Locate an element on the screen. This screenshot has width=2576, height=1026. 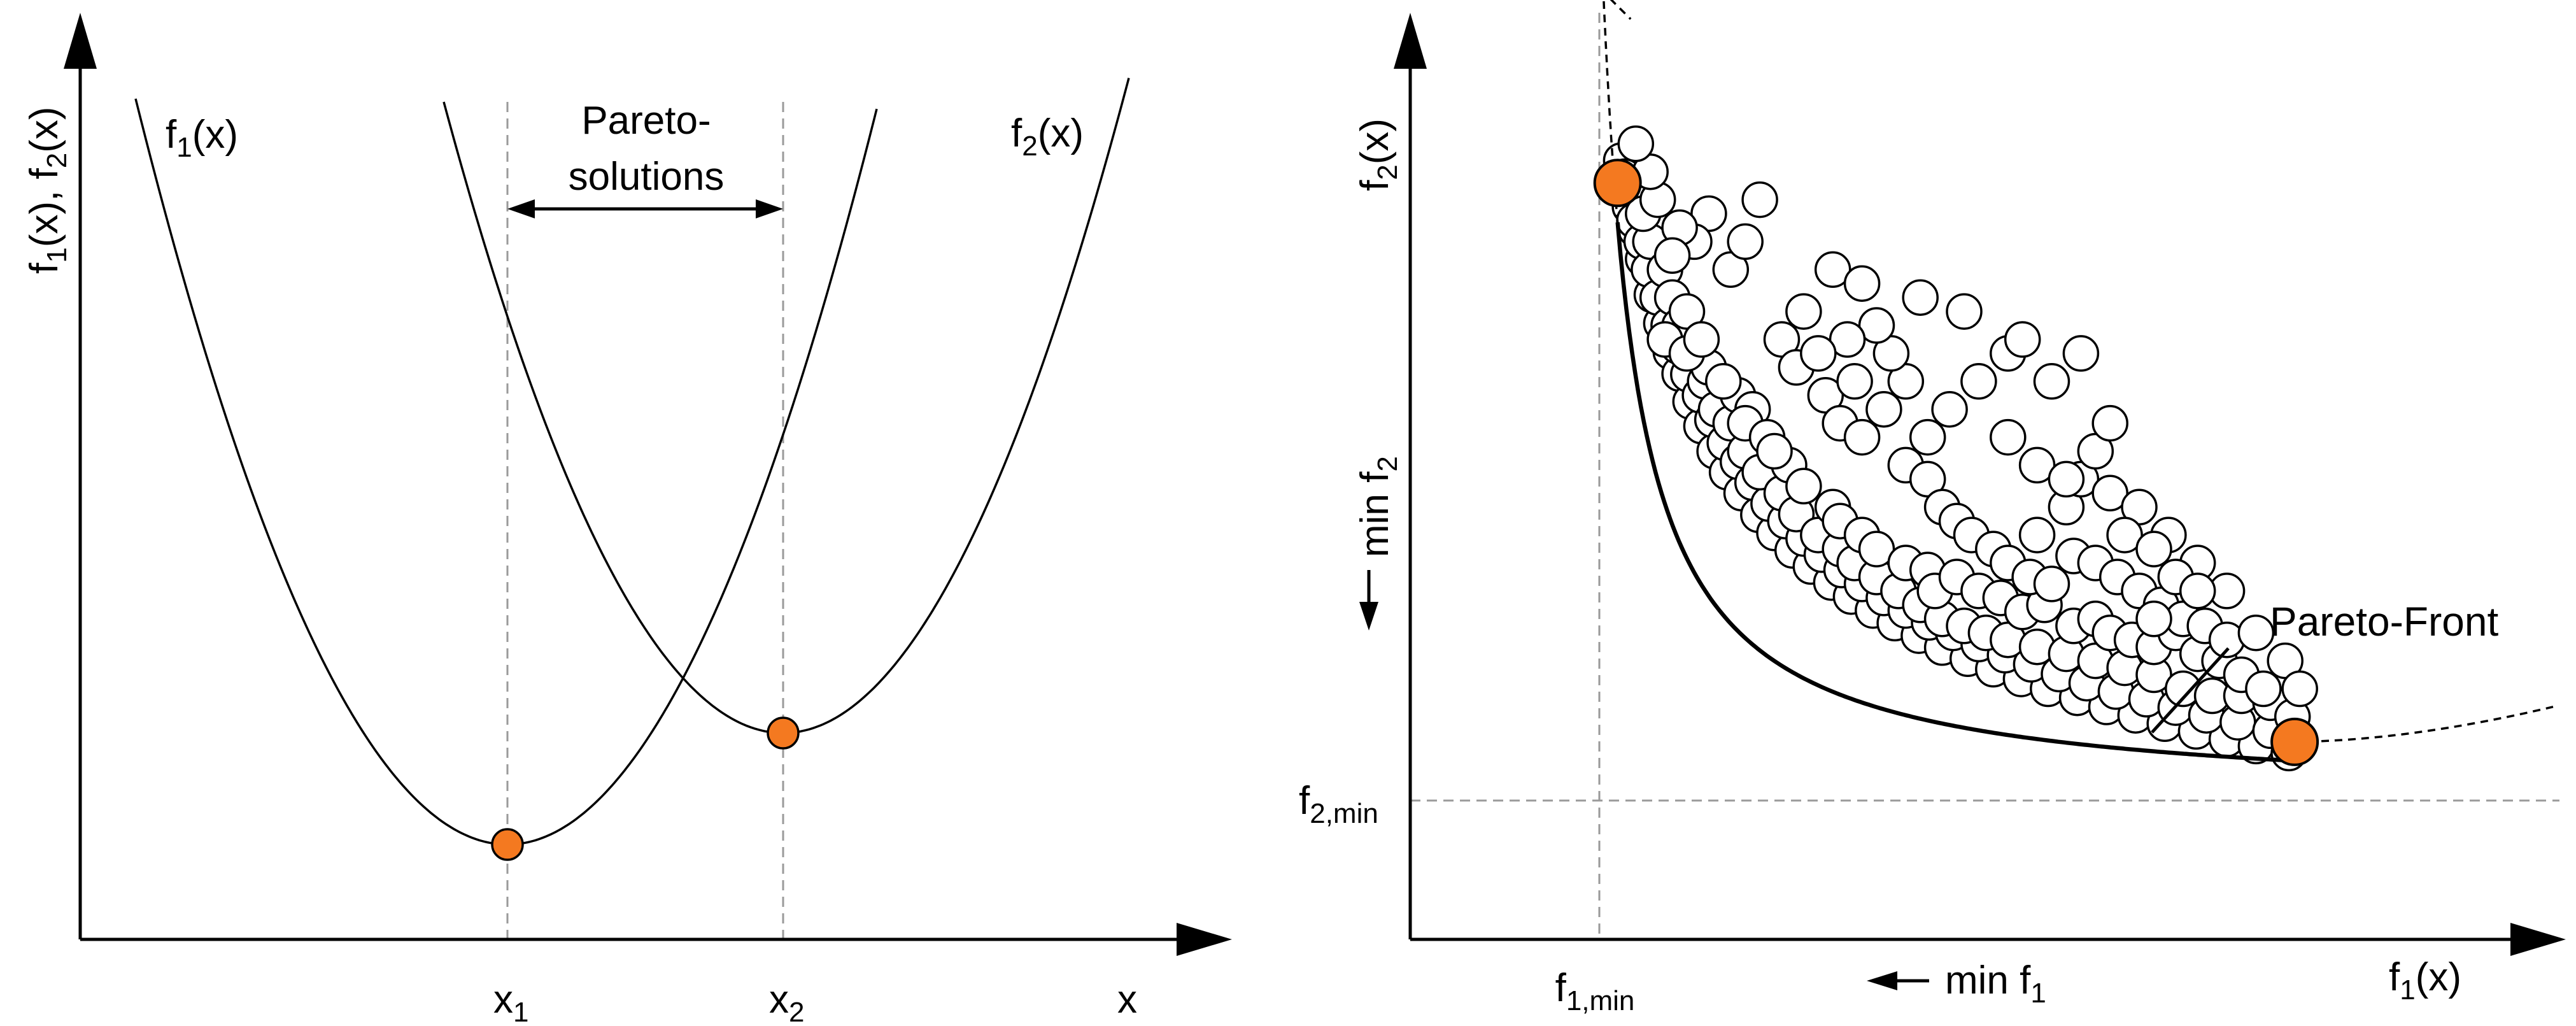
min-f1-label: min f1 is located at coordinates (1995, 983).